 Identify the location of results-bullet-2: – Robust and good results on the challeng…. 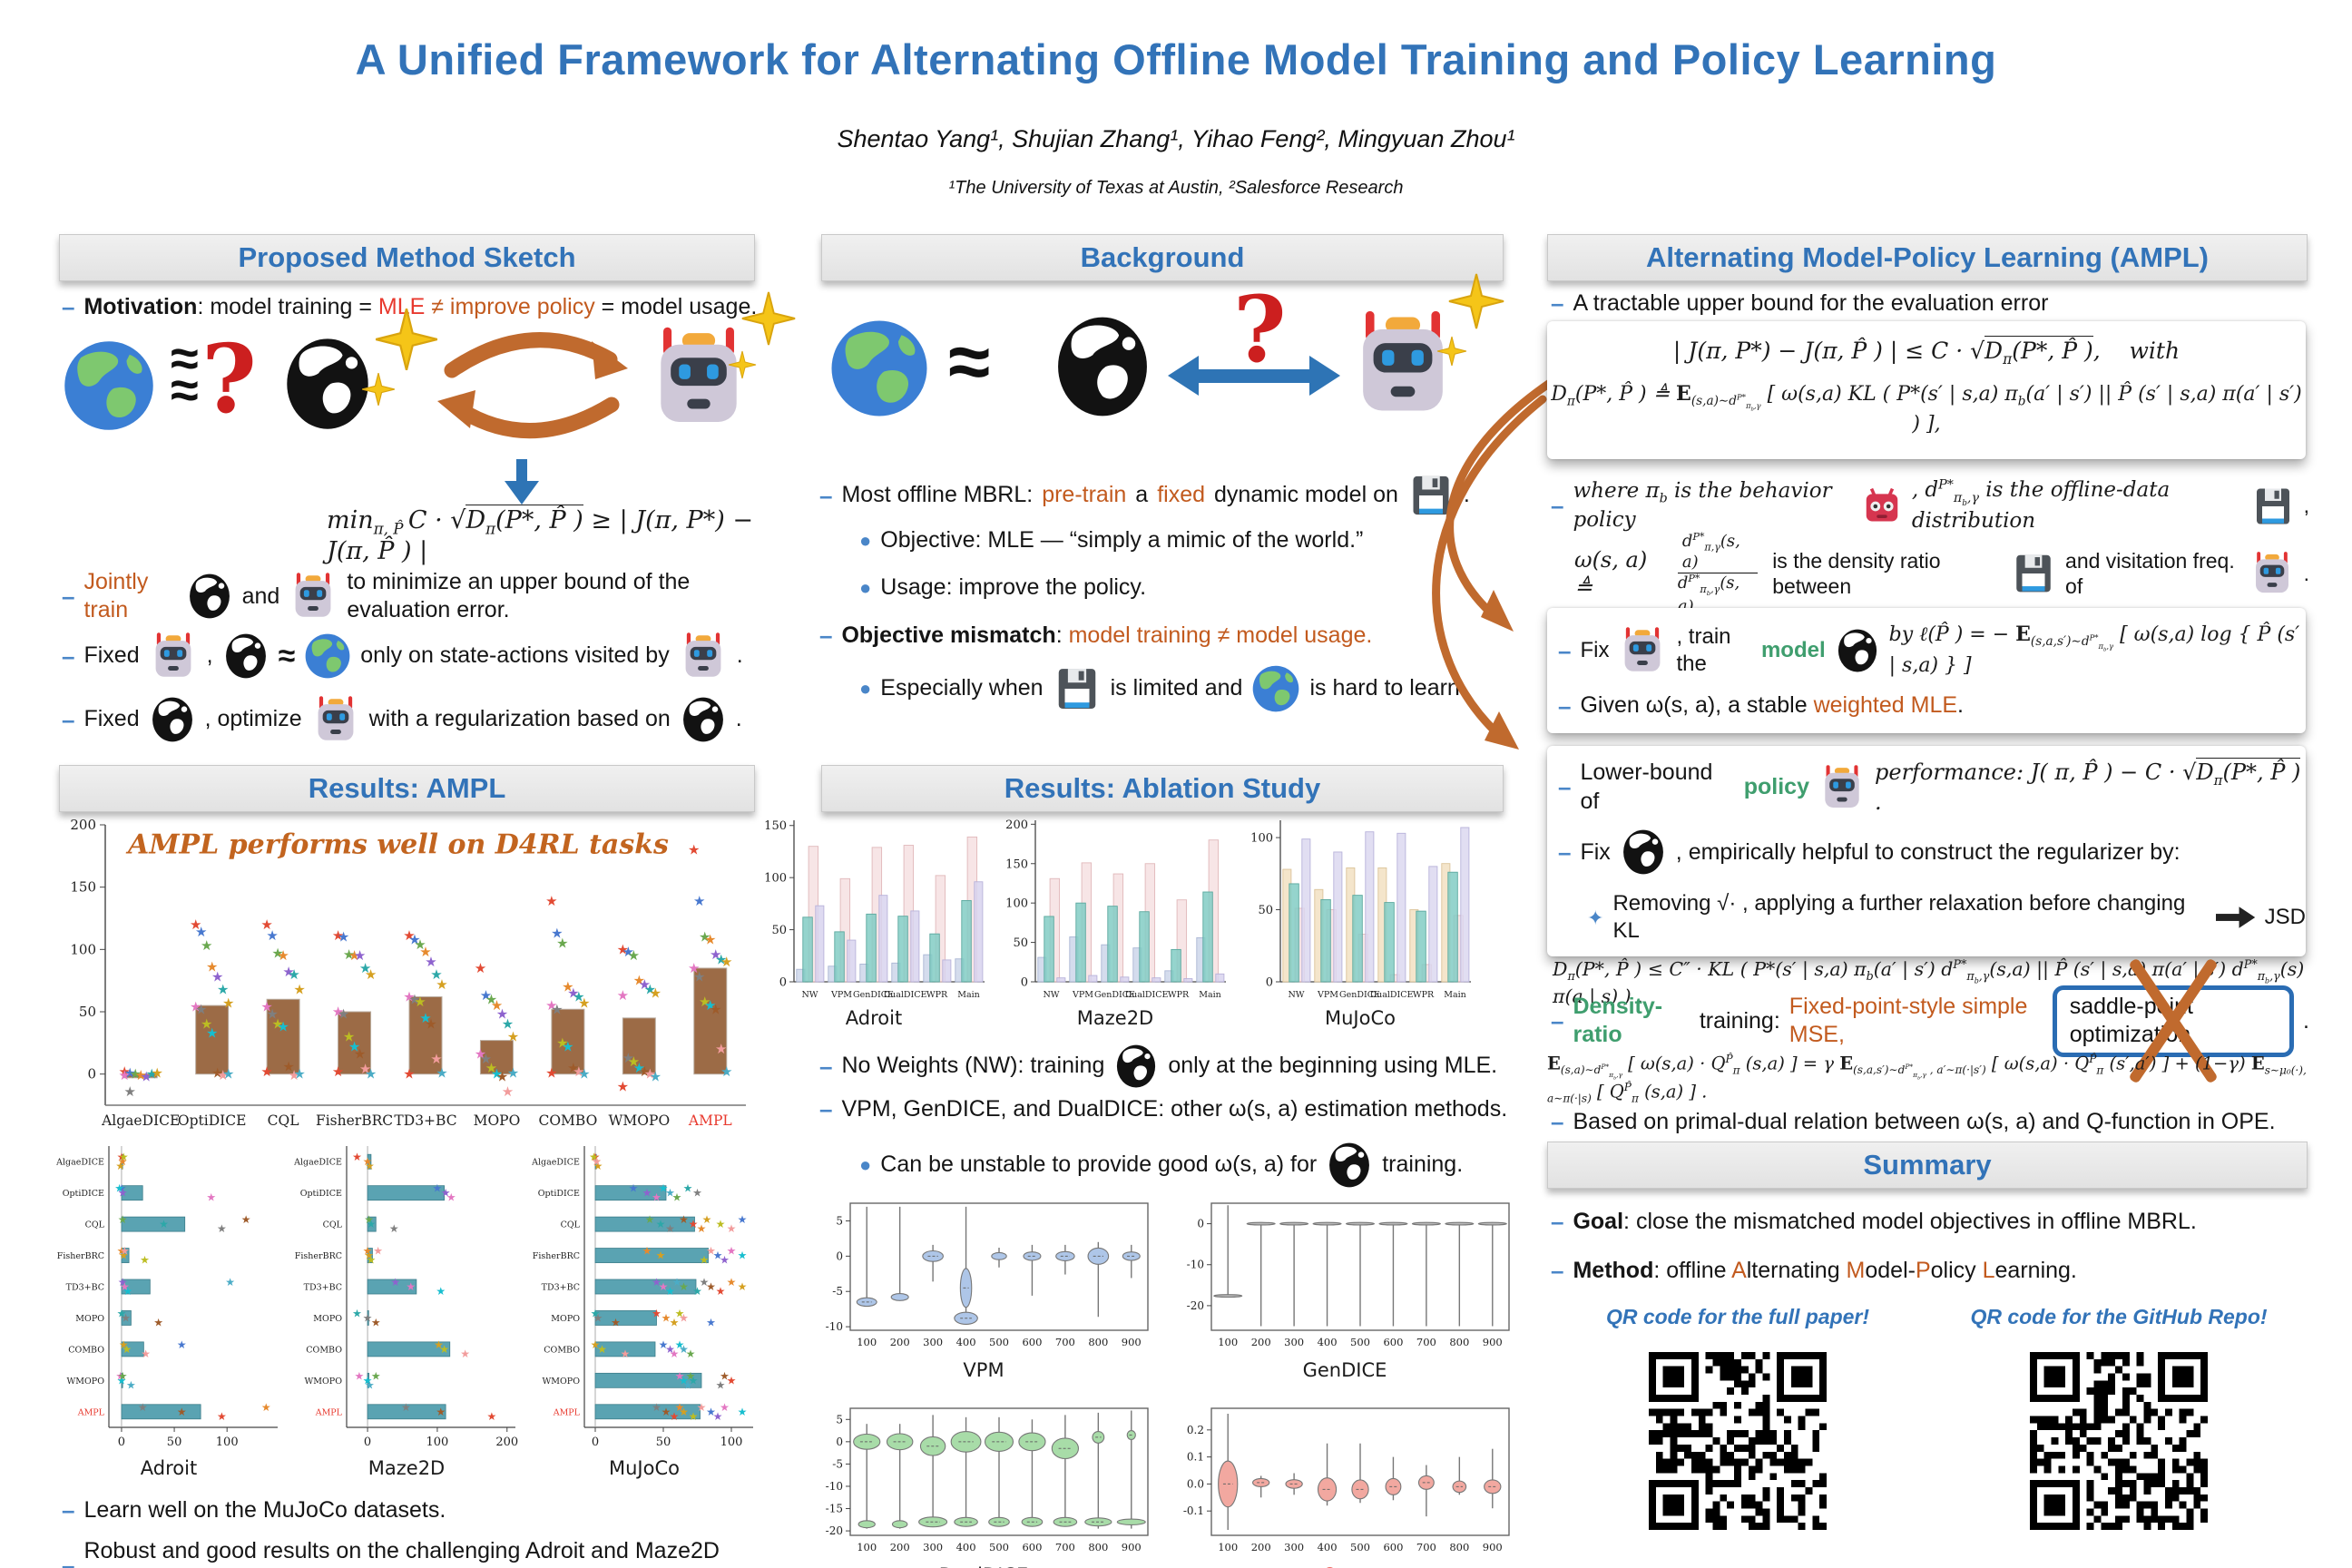
(391, 1553).